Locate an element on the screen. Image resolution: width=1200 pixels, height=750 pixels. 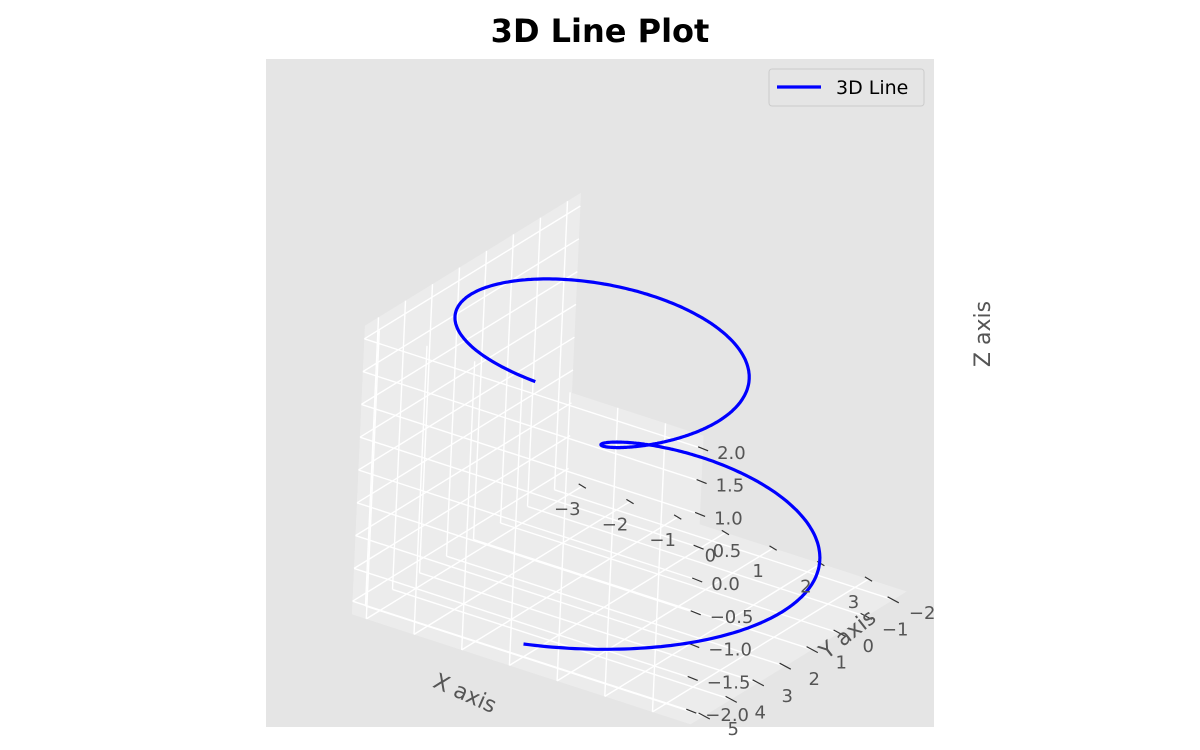
x-tick-label: 1 is located at coordinates (757, 571).